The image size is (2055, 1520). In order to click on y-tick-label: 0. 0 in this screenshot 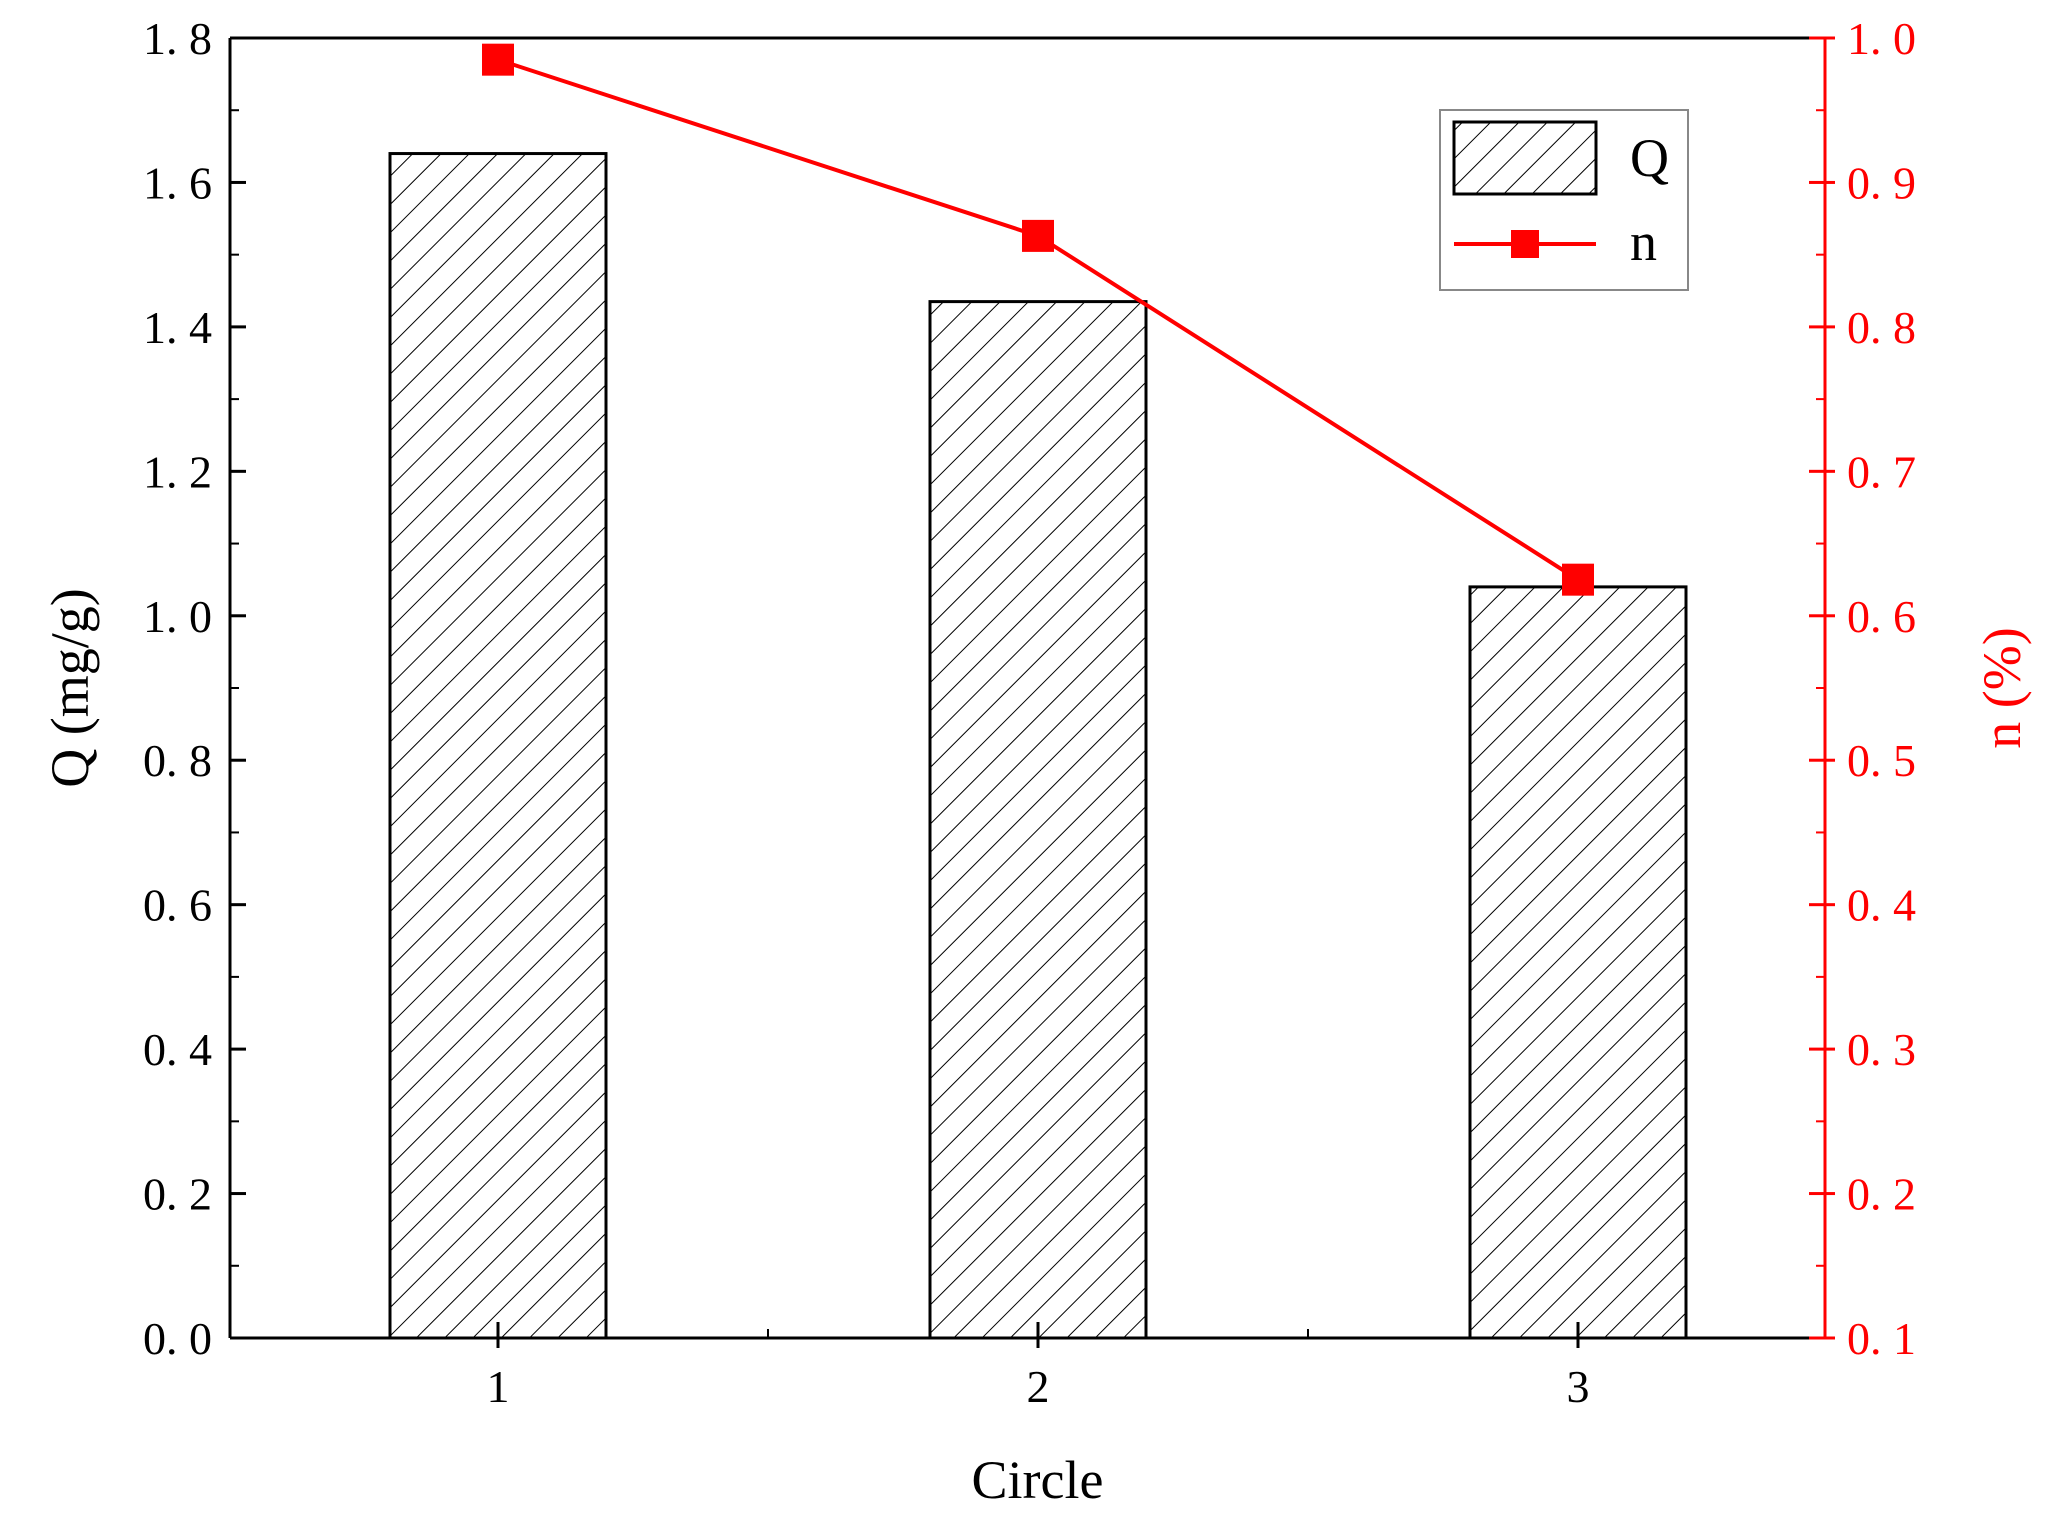, I will do `click(177, 1338)`.